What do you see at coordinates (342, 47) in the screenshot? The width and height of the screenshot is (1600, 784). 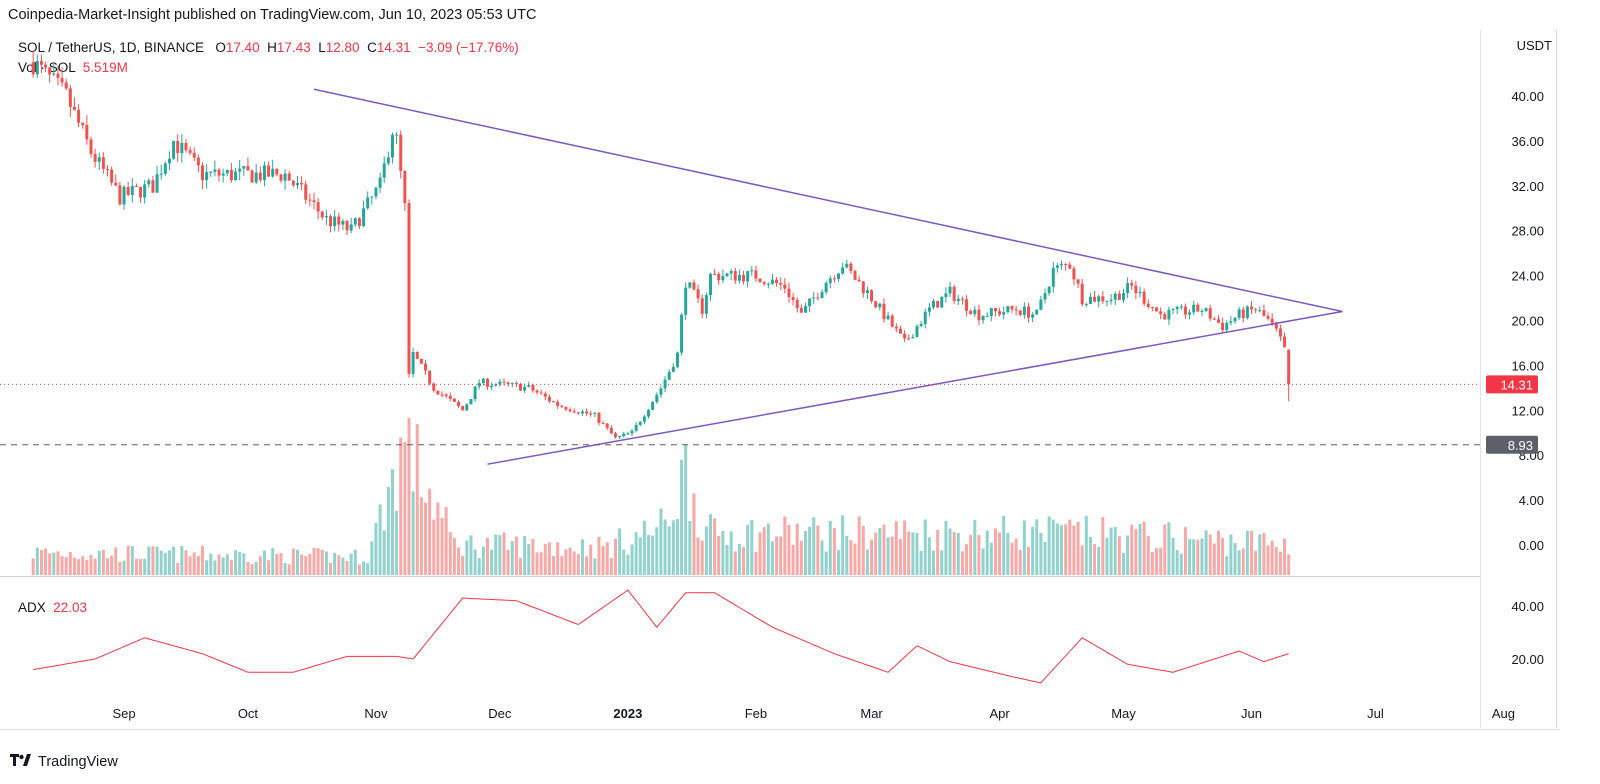 I see `low-value: 12.80` at bounding box center [342, 47].